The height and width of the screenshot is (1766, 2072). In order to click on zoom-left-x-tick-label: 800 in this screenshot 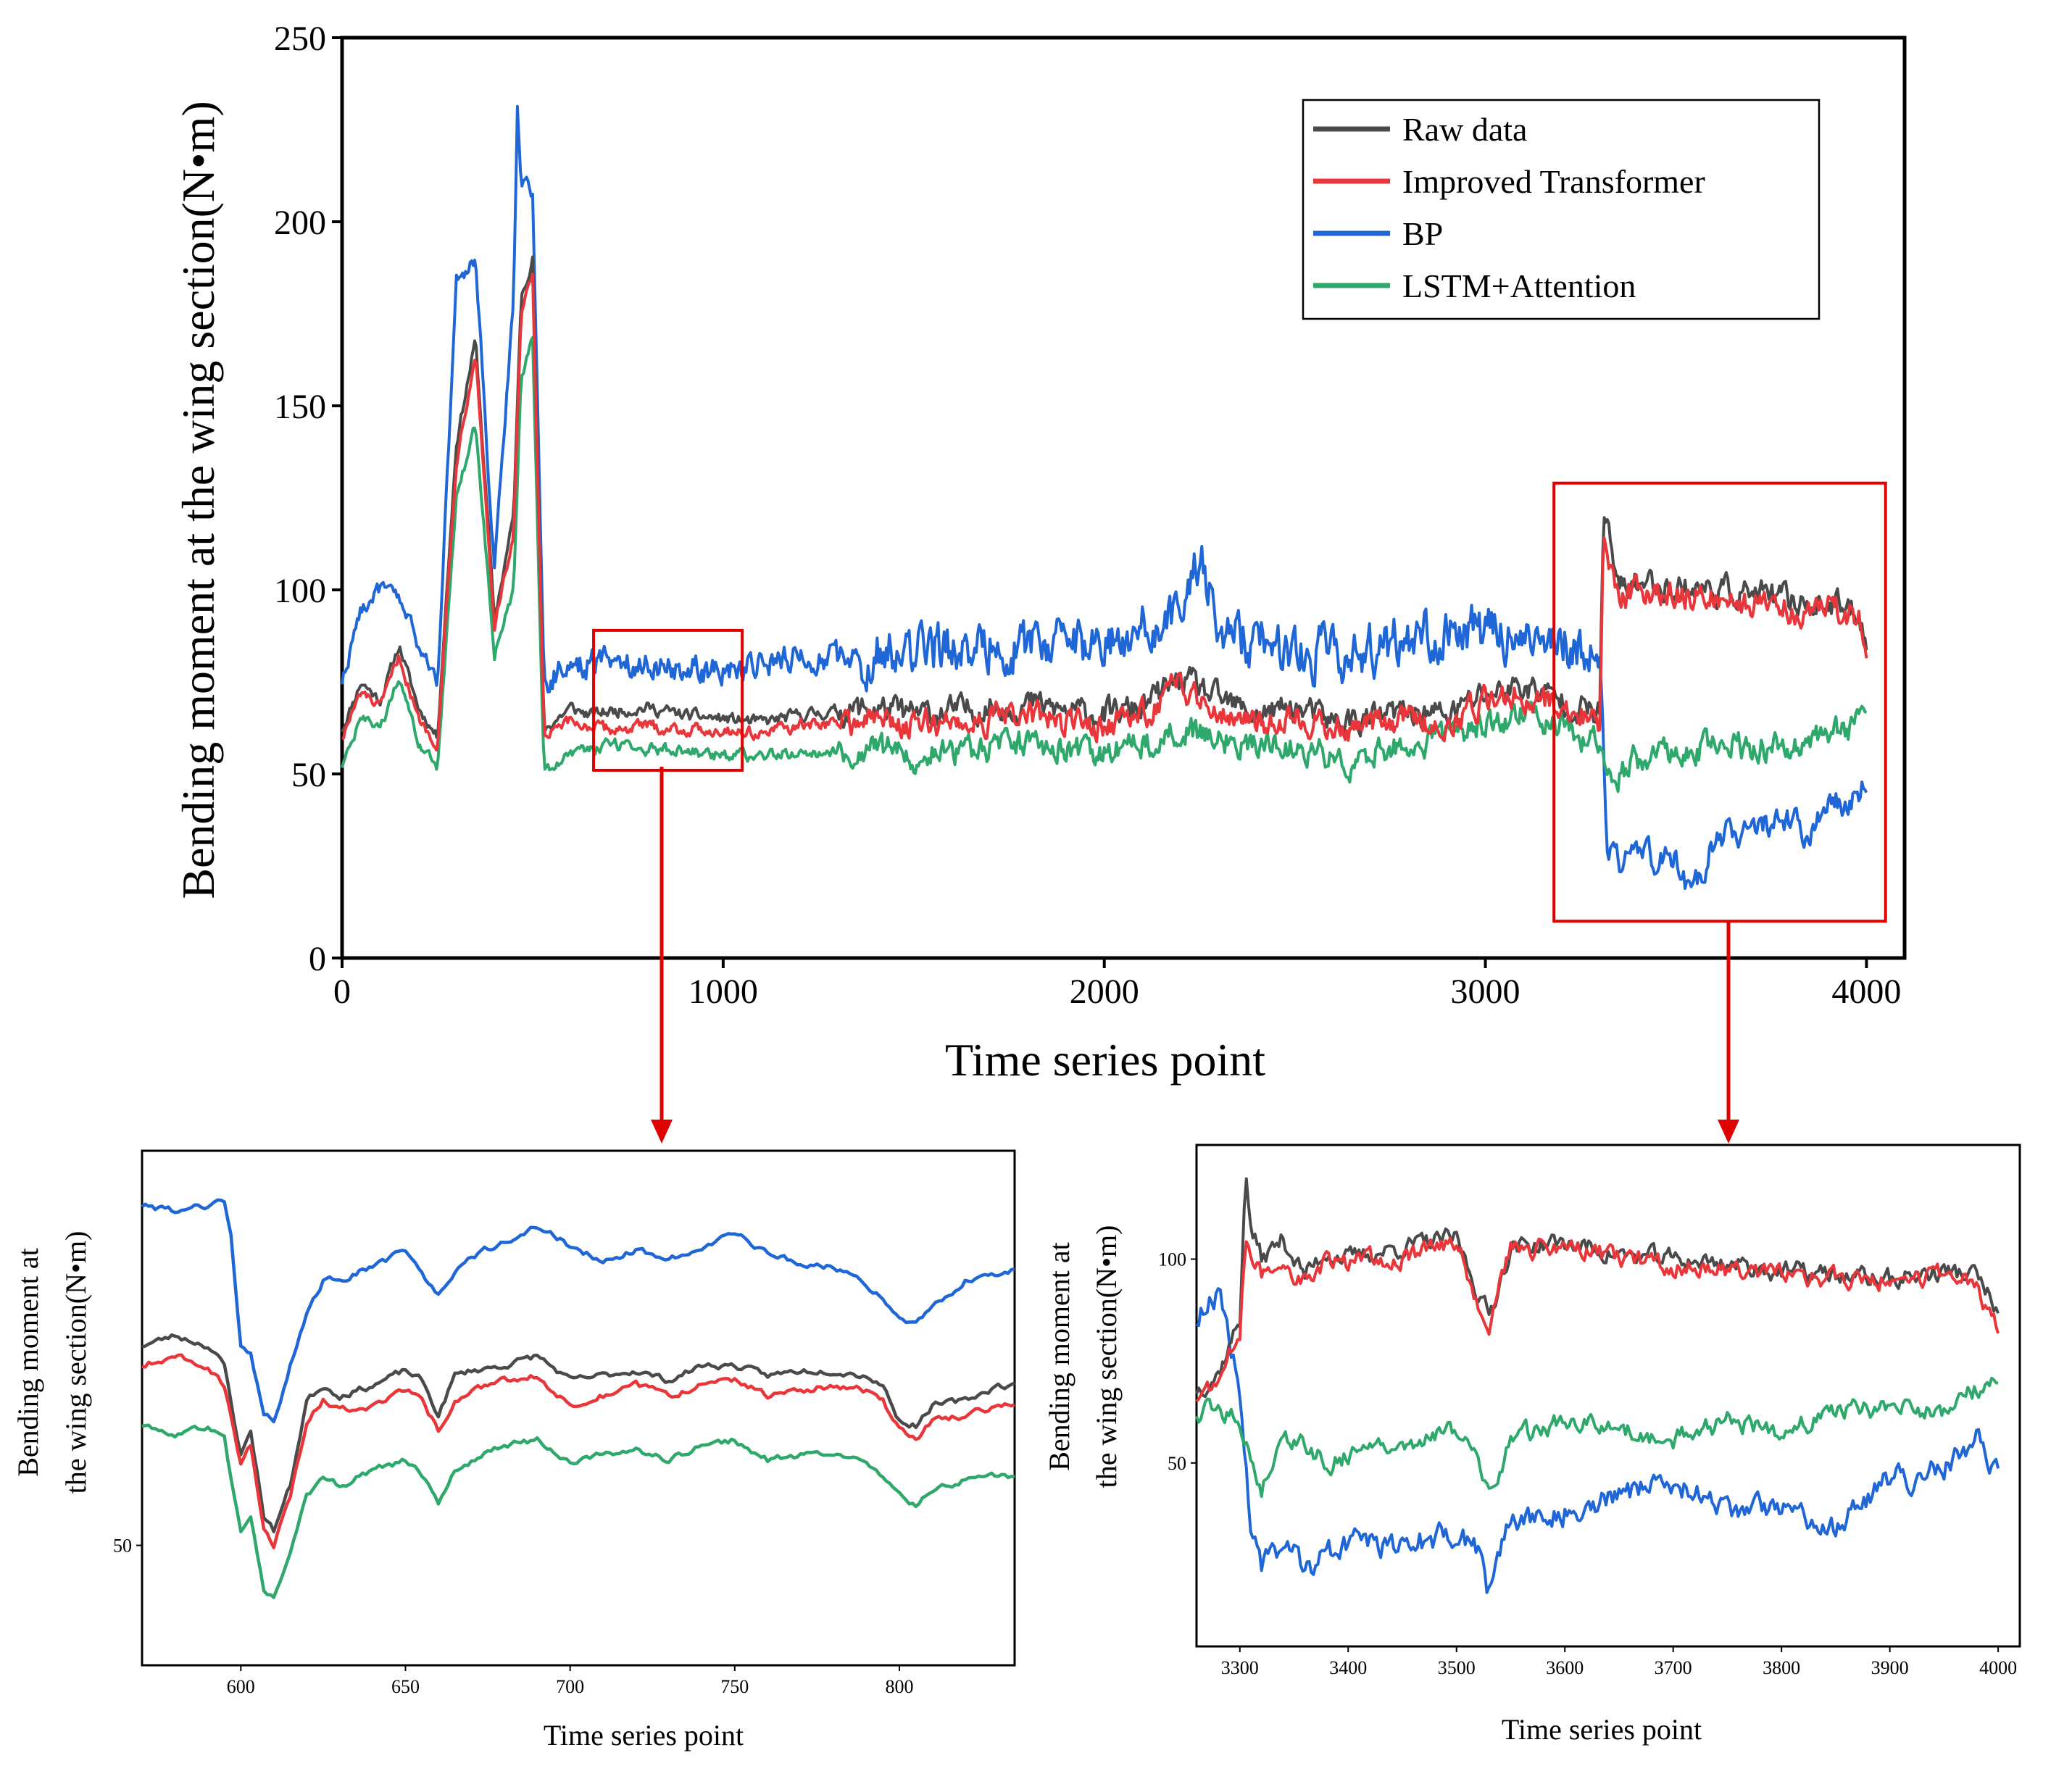, I will do `click(899, 1686)`.